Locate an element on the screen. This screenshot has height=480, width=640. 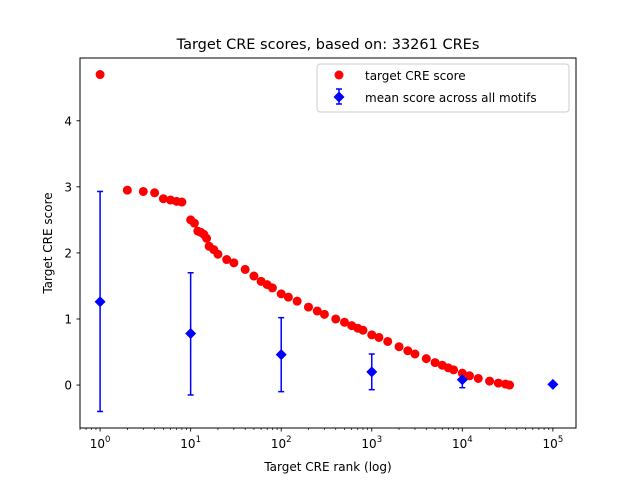
chart-title: Target CRE scores, based on: 33261 CREs is located at coordinates (328, 45).